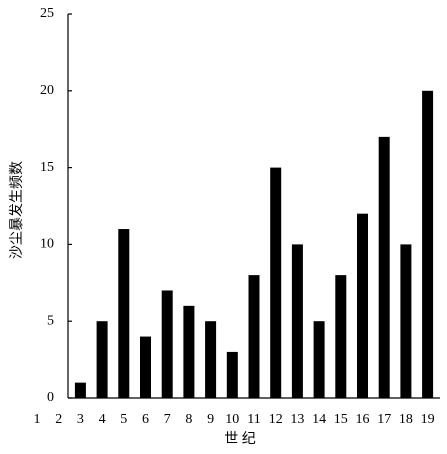 Image resolution: width=447 pixels, height=454 pixels. Describe the element at coordinates (363, 419) in the screenshot. I see `x-tick-label: 16` at that location.